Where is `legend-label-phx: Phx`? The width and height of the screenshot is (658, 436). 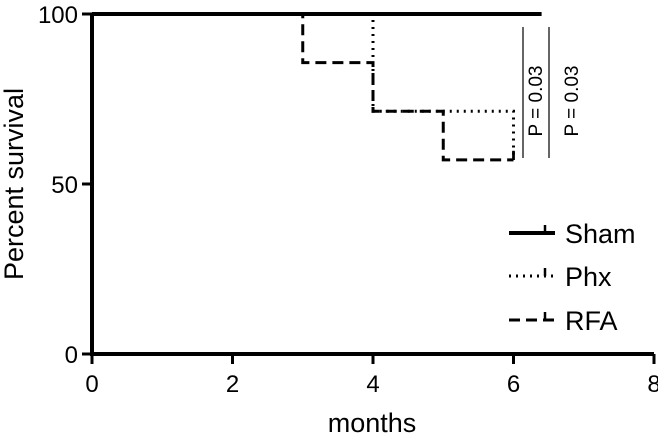
legend-label-phx: Phx is located at coordinates (588, 277).